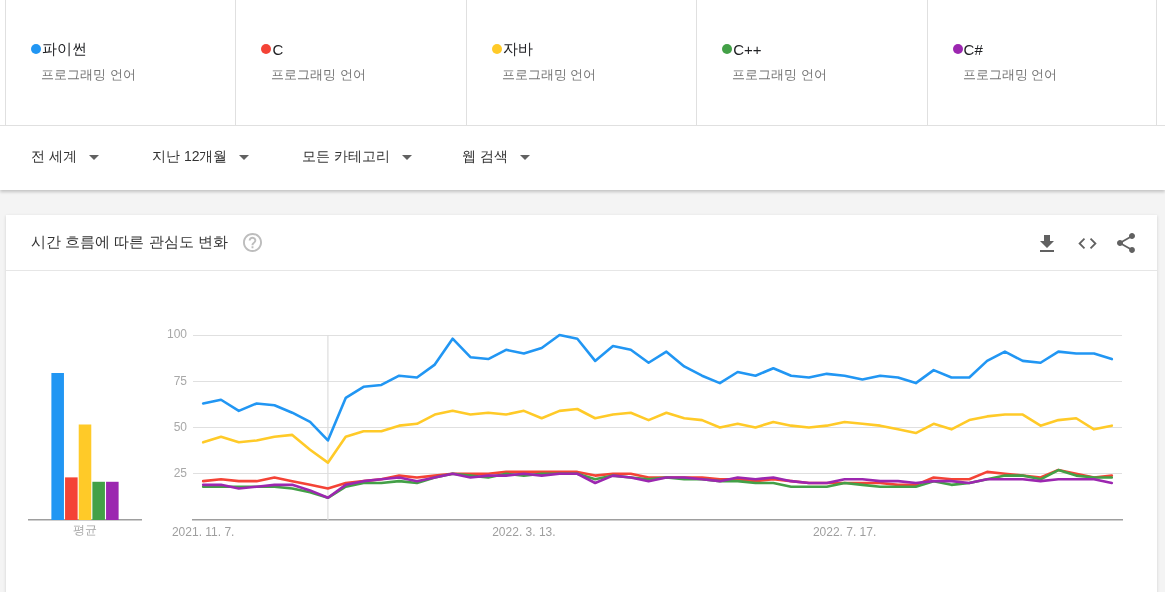 The image size is (1165, 592). What do you see at coordinates (973, 49) in the screenshot?
I see `legend-label: C#` at bounding box center [973, 49].